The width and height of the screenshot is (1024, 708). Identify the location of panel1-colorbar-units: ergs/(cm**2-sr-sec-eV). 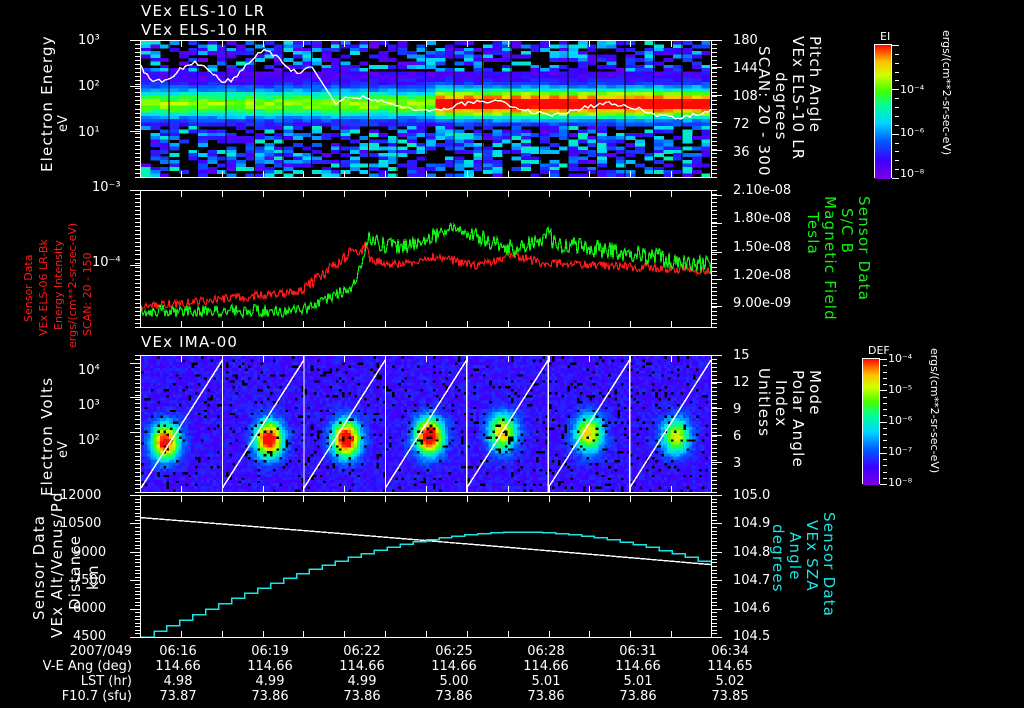
(946, 93).